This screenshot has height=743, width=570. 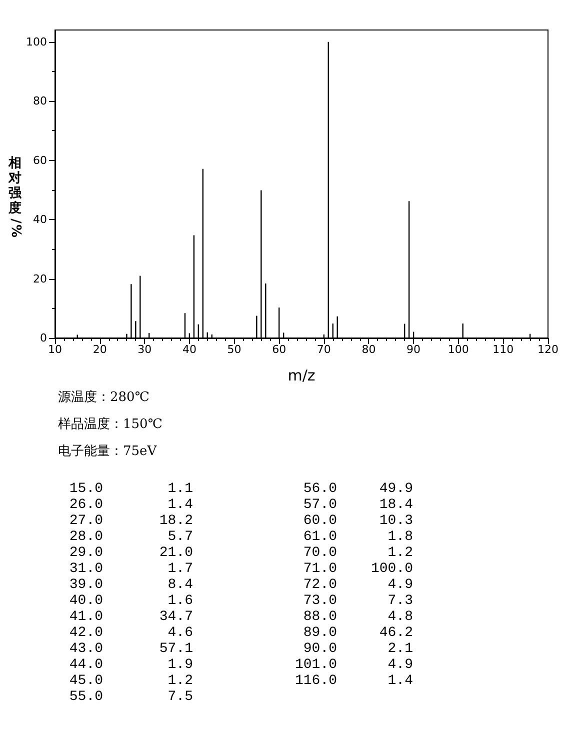 What do you see at coordinates (396, 521) in the screenshot?
I see `text: 10.3` at bounding box center [396, 521].